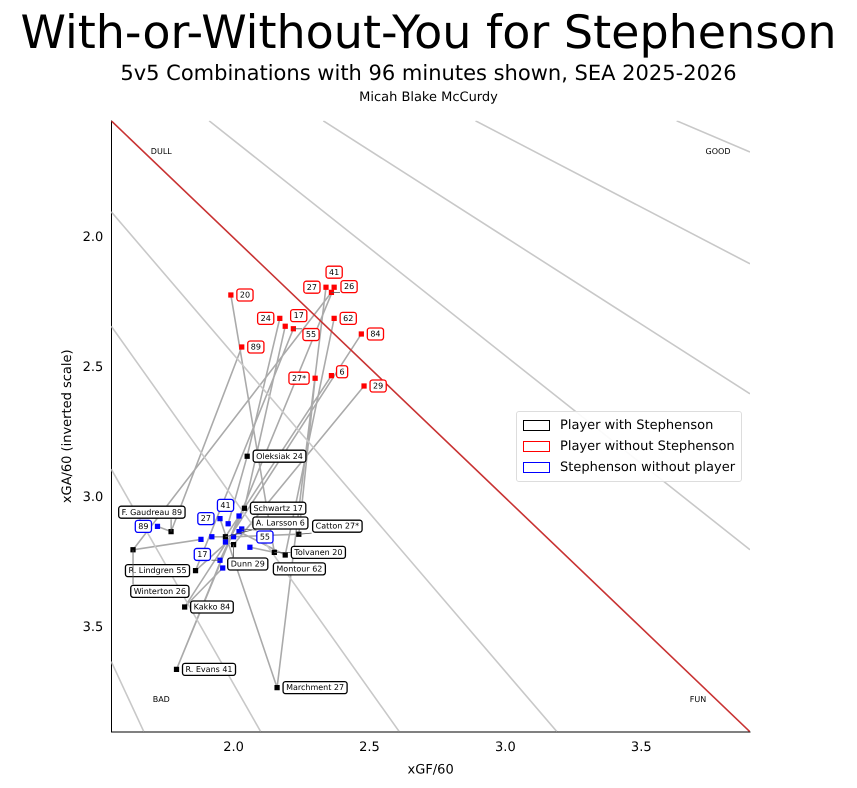 This screenshot has width=857, height=788. Describe the element at coordinates (505, 747) in the screenshot. I see `x-tick-label: 3.0` at that location.